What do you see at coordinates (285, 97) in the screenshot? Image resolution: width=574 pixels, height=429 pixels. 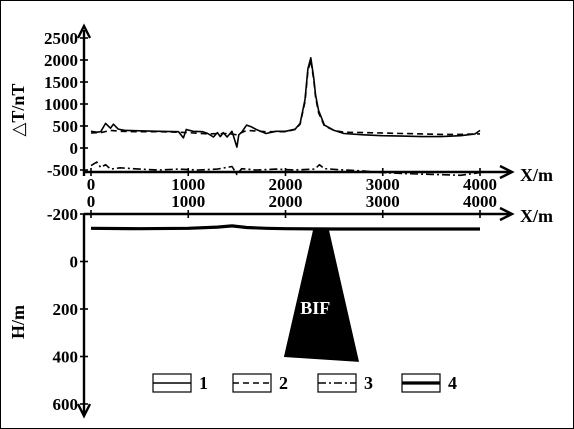 I see `series-2-line` at bounding box center [285, 97].